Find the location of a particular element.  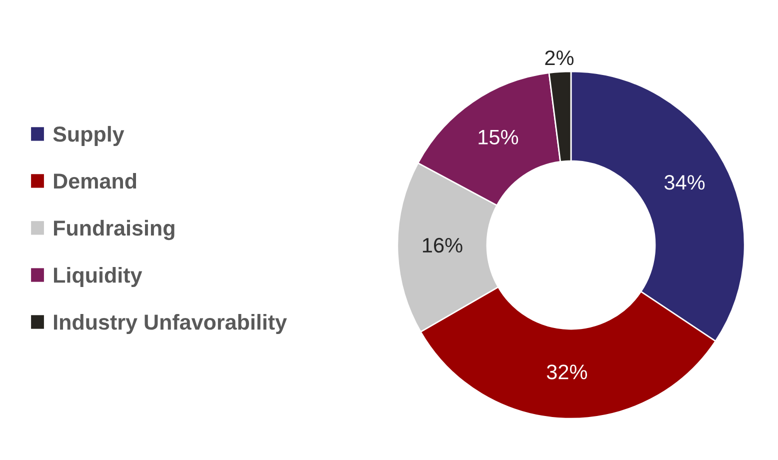

legend-label: Supply is located at coordinates (88, 136).